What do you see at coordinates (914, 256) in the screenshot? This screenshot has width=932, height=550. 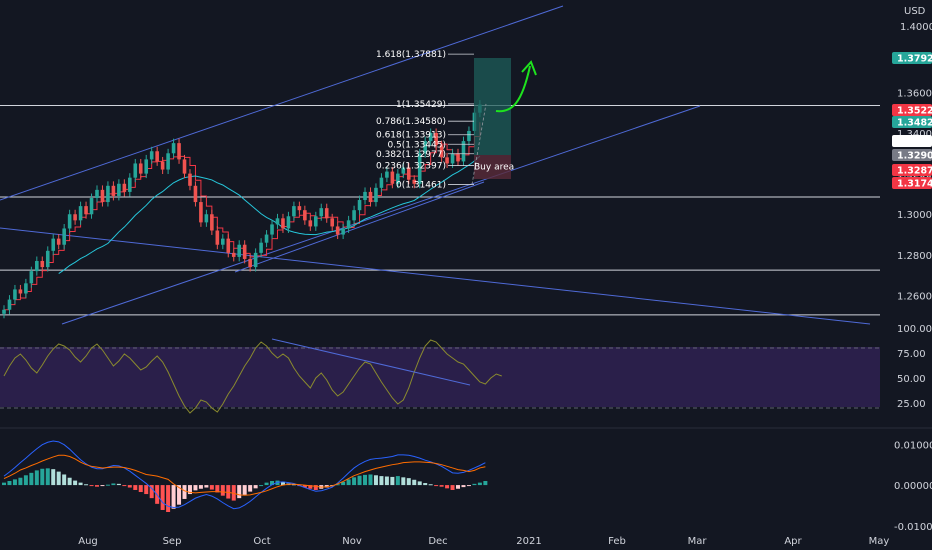 I see `price-tick-label: 1.28000` at bounding box center [914, 256].